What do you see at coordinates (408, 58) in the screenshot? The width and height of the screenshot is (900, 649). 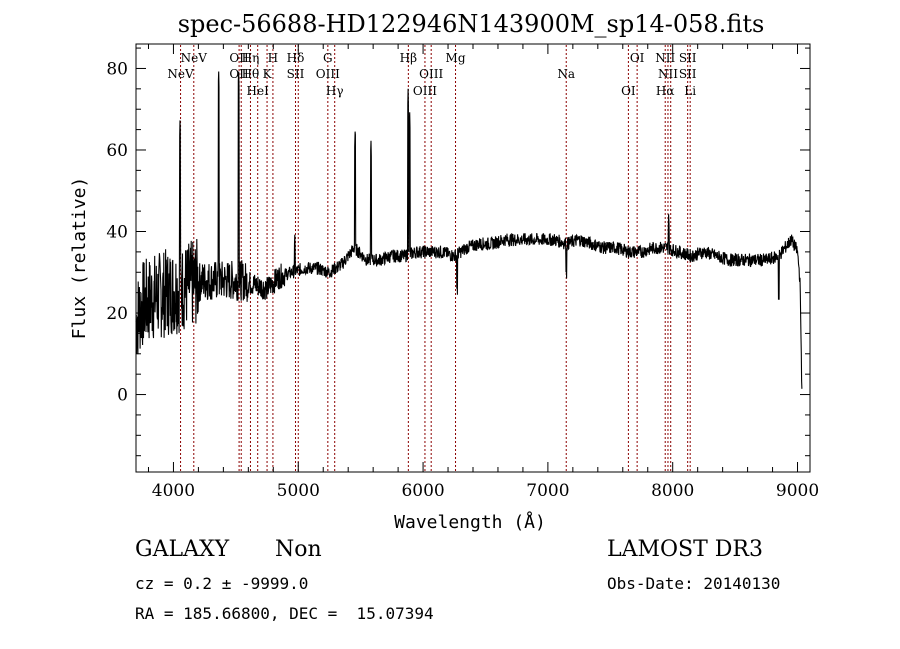 I see `marker-label-upper: Hβ` at bounding box center [408, 58].